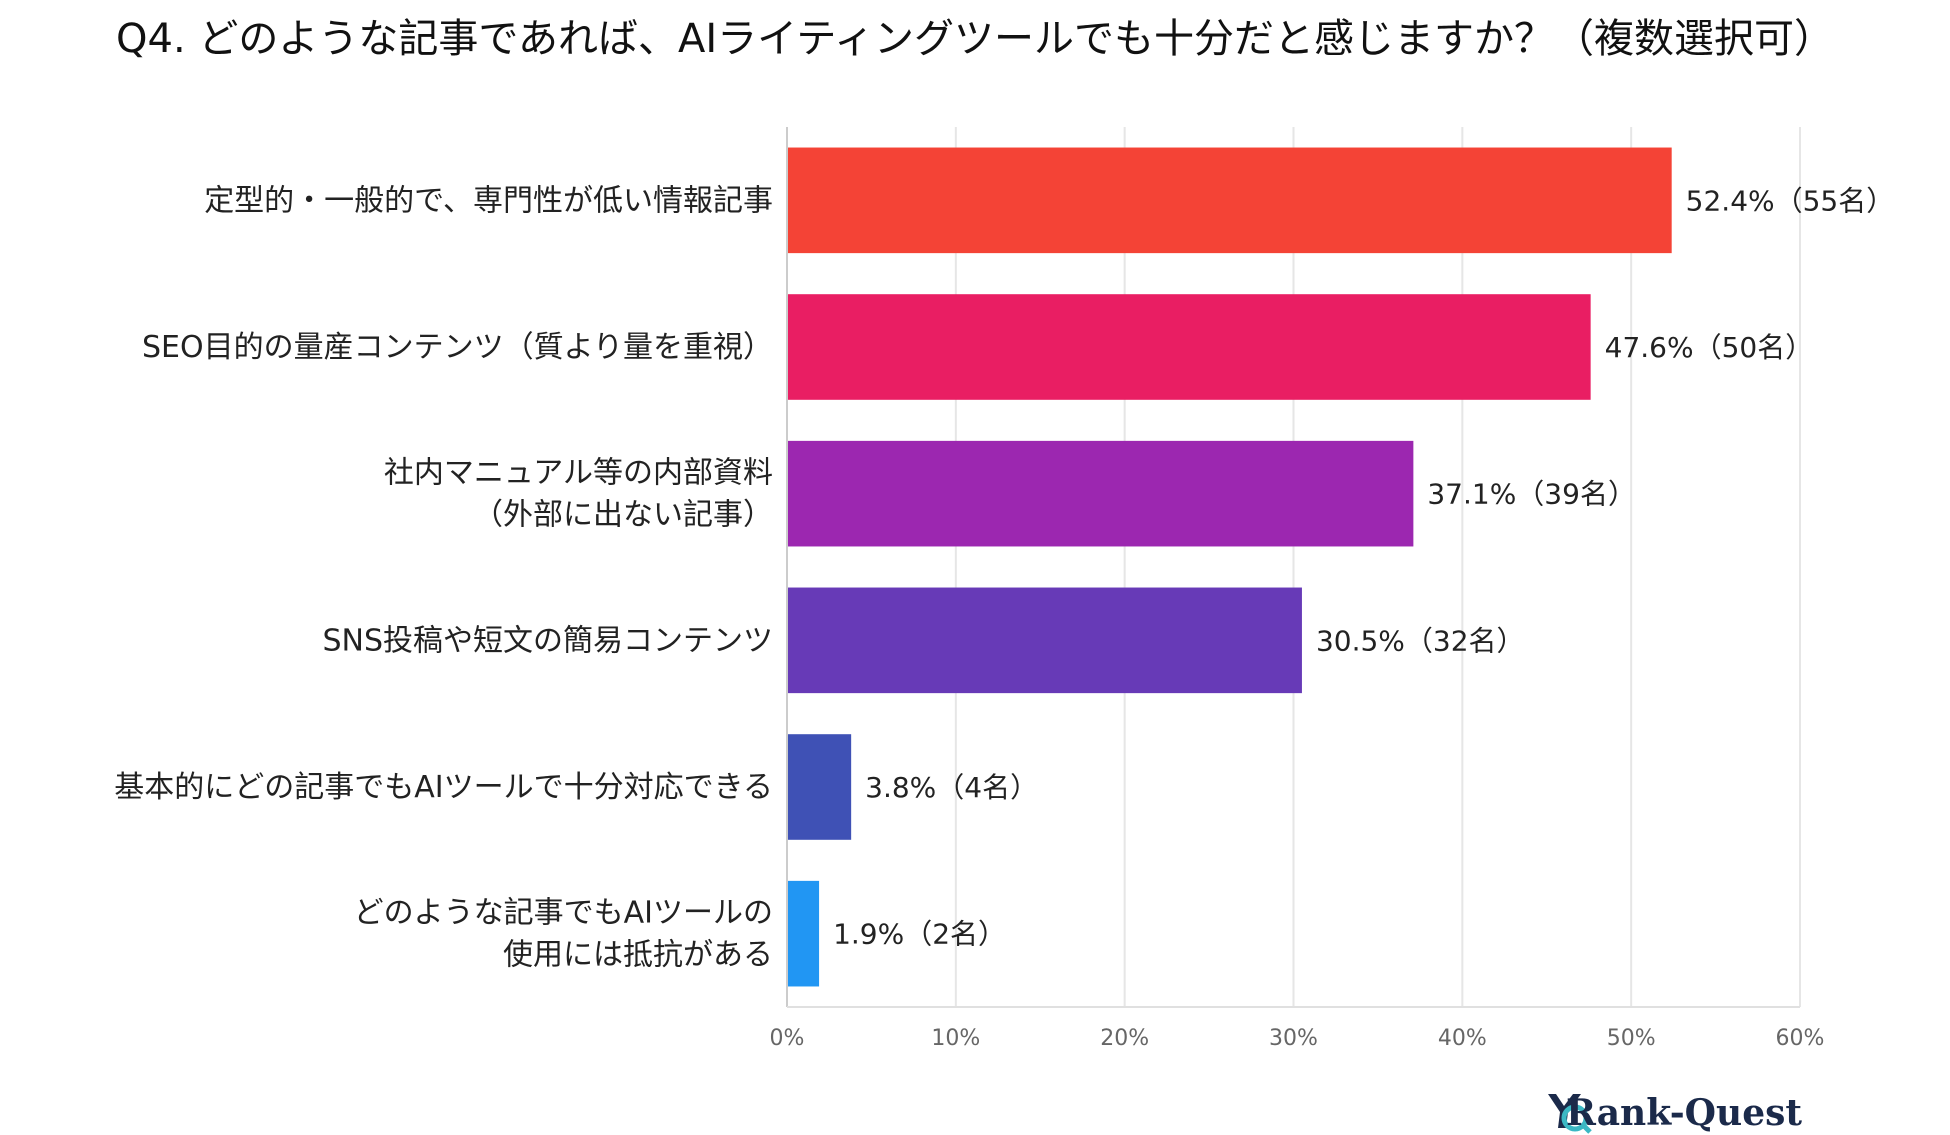 Image resolution: width=1950 pixels, height=1135 pixels. I want to click on rank-quest-wordmark: Rank-Quest, so click(1684, 1113).